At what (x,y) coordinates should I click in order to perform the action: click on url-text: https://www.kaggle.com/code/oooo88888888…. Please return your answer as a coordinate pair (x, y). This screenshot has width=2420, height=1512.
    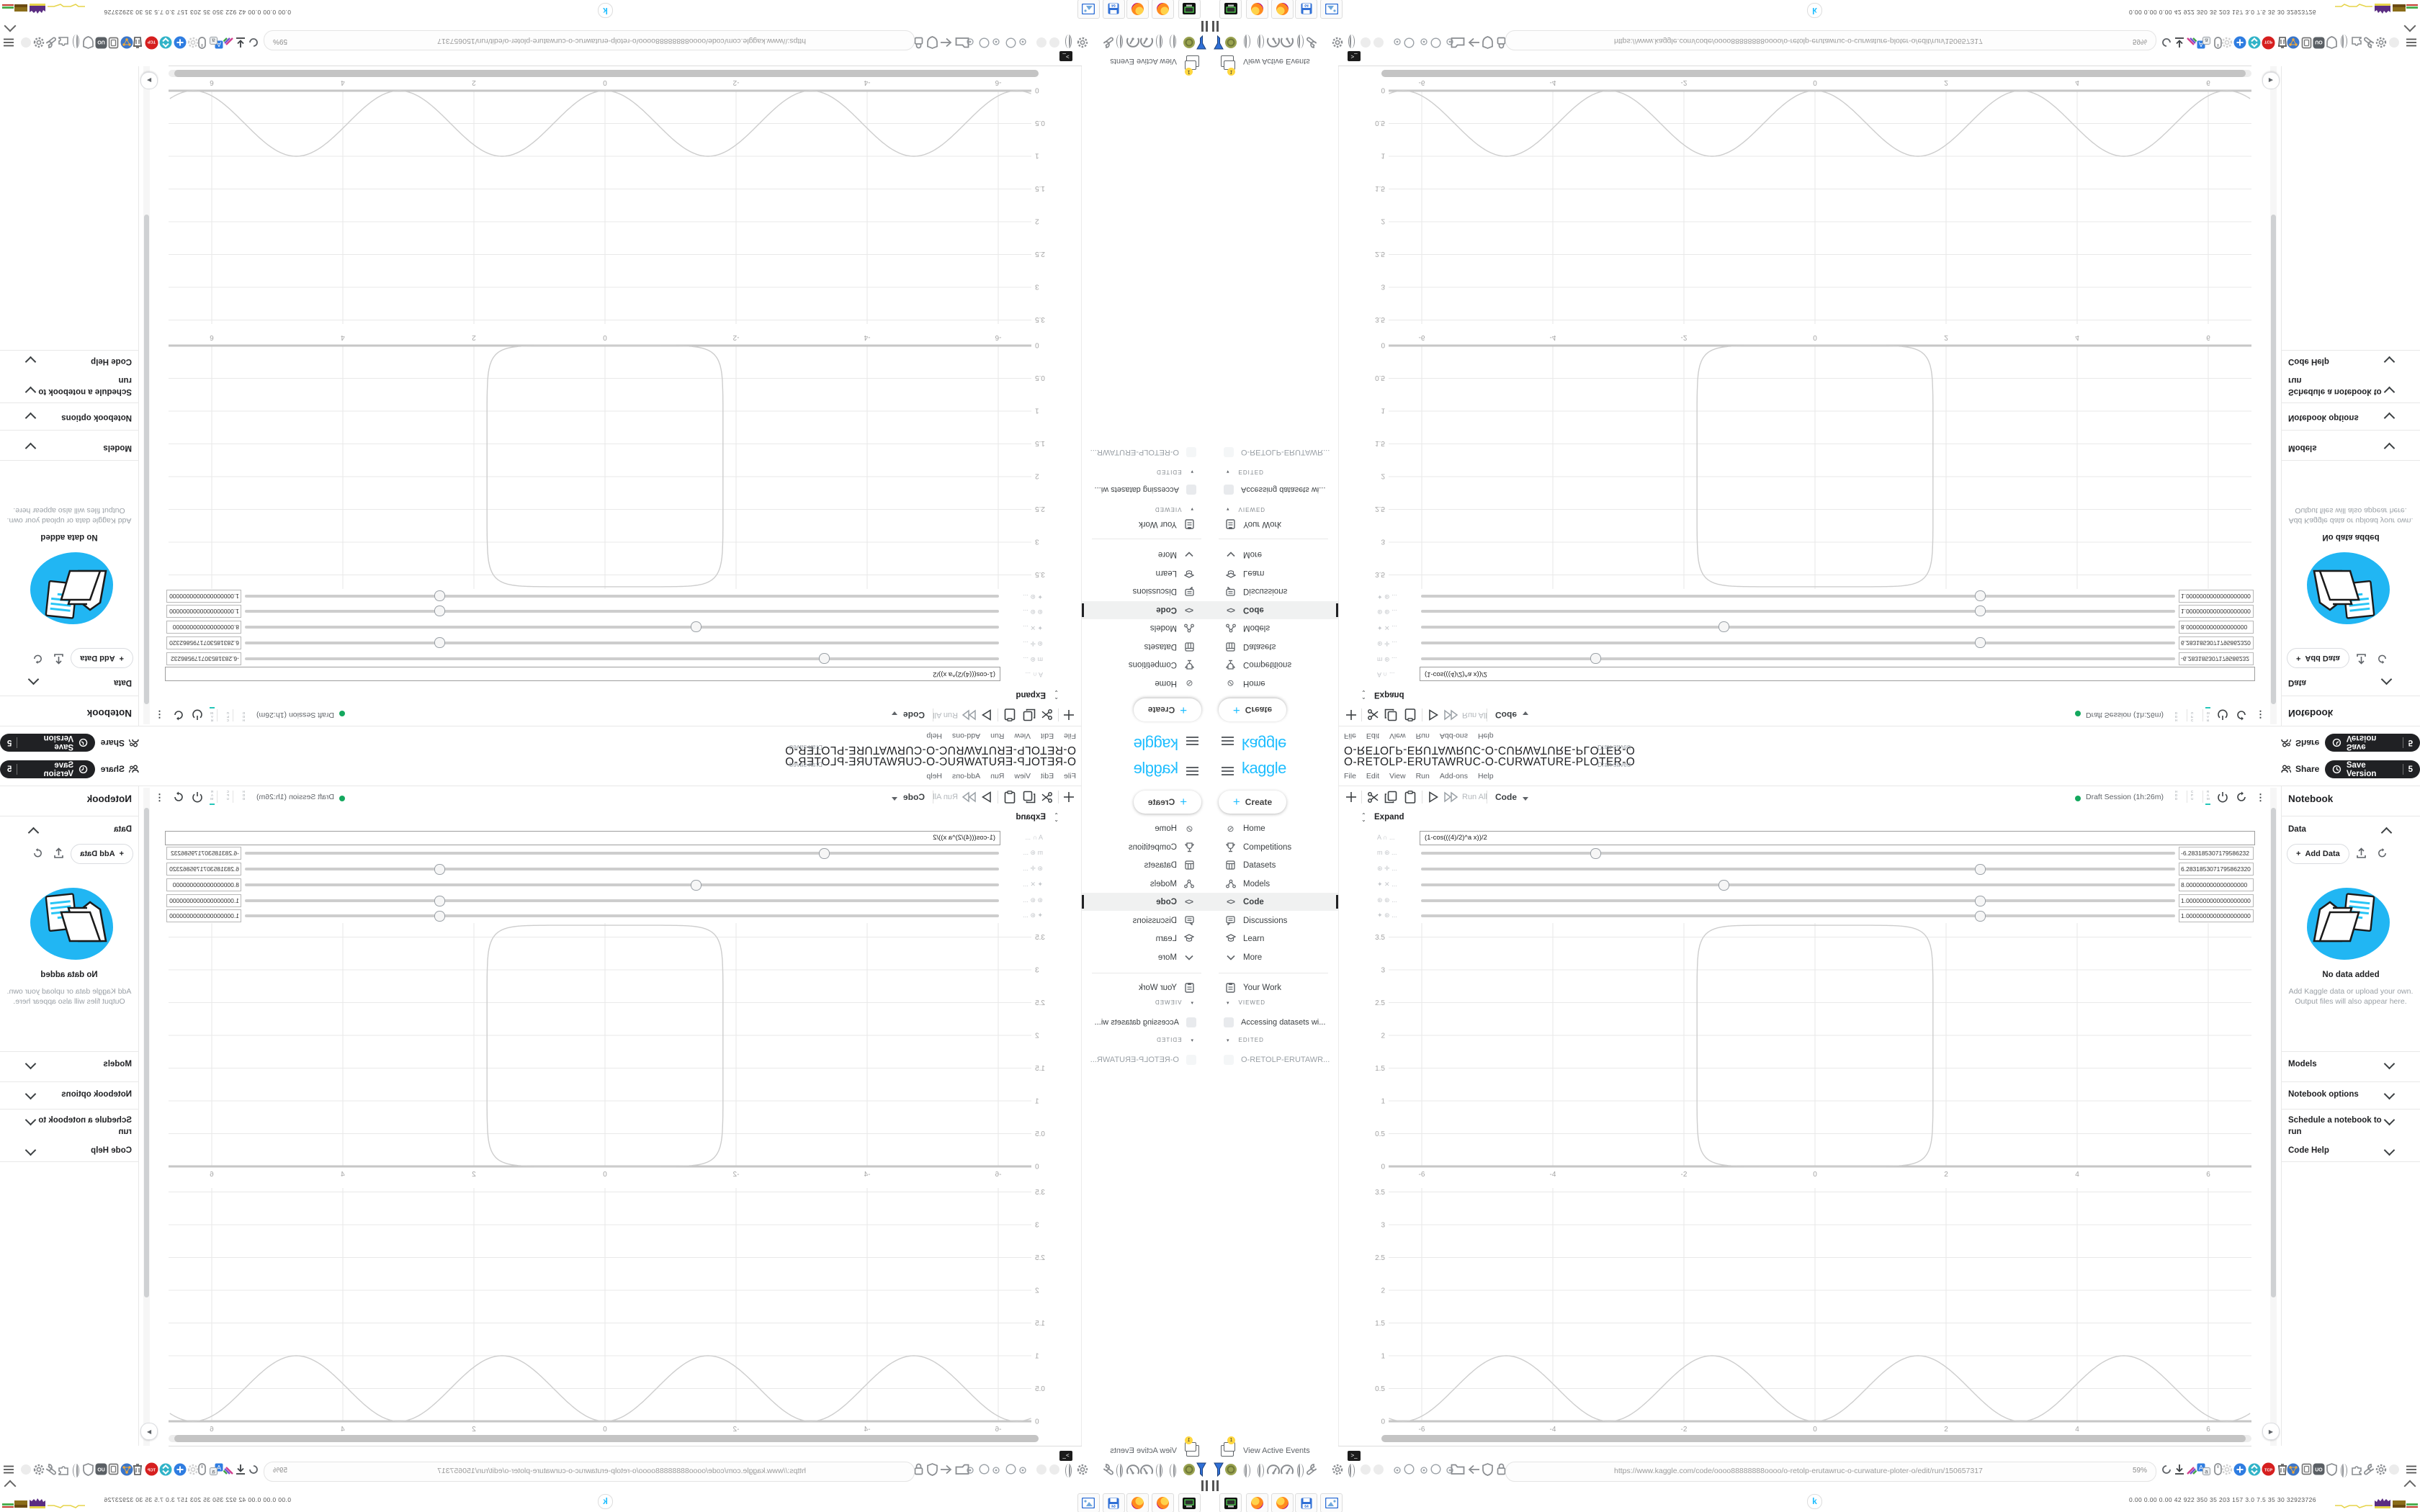
    Looking at the image, I should click on (1798, 41).